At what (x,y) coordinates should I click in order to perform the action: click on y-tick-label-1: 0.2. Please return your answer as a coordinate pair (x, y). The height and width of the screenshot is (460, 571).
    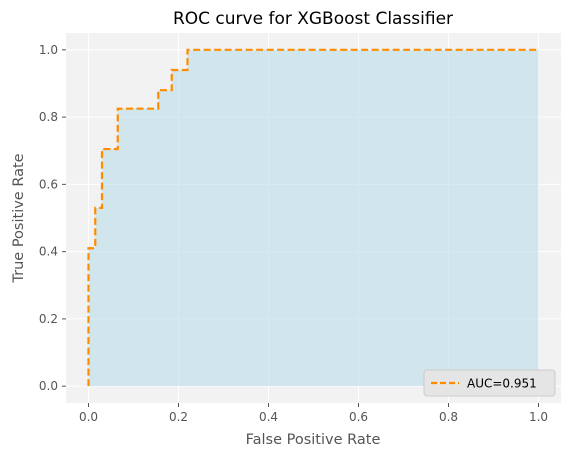
    Looking at the image, I should click on (48, 319).